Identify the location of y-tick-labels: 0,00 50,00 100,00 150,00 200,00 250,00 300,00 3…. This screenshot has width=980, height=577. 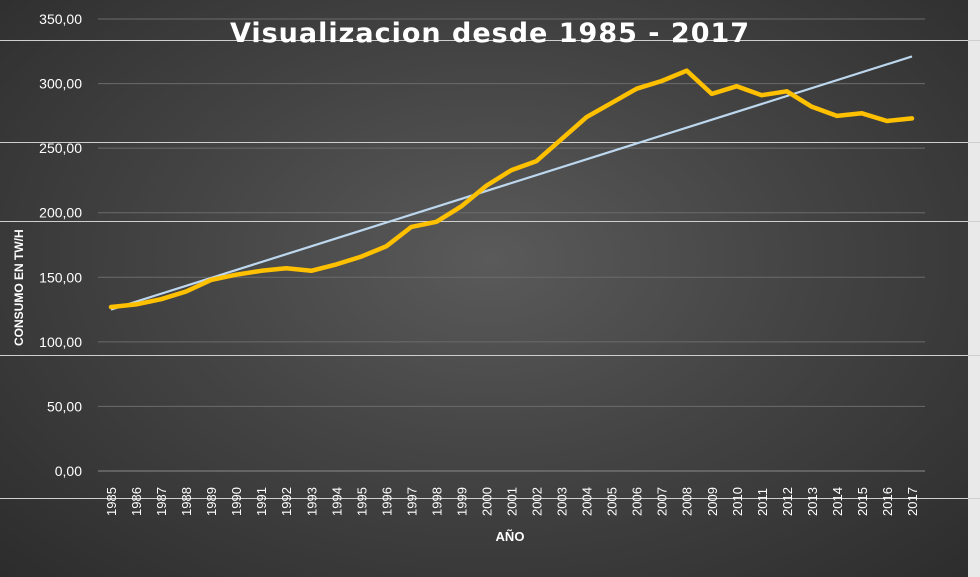
(60, 245).